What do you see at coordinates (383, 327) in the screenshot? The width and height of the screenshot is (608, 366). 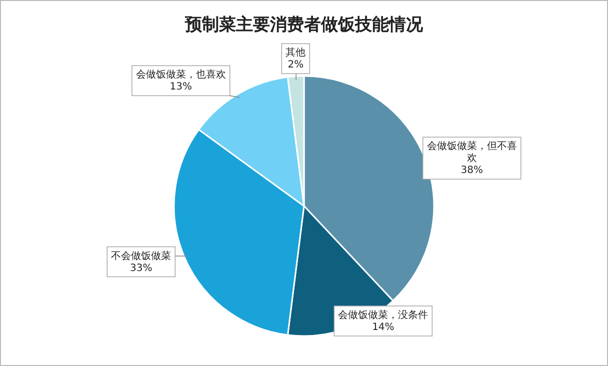 I see `data-label: 14%` at bounding box center [383, 327].